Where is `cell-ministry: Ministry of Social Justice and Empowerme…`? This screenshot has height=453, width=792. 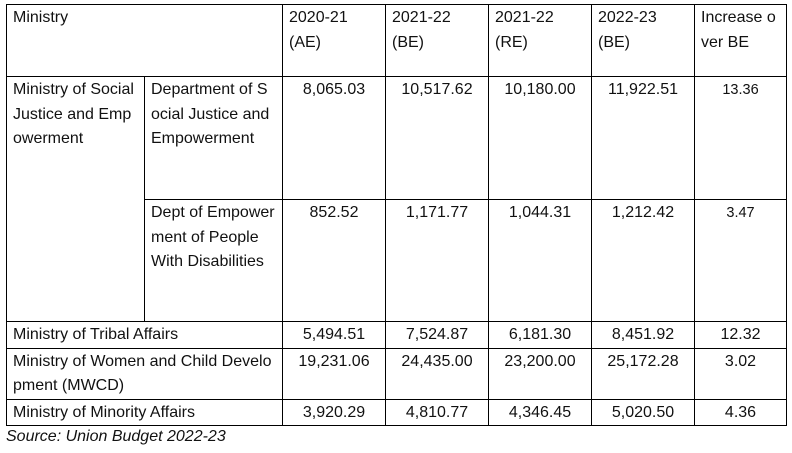
cell-ministry: Ministry of Social Justice and Empowerme… is located at coordinates (75, 199).